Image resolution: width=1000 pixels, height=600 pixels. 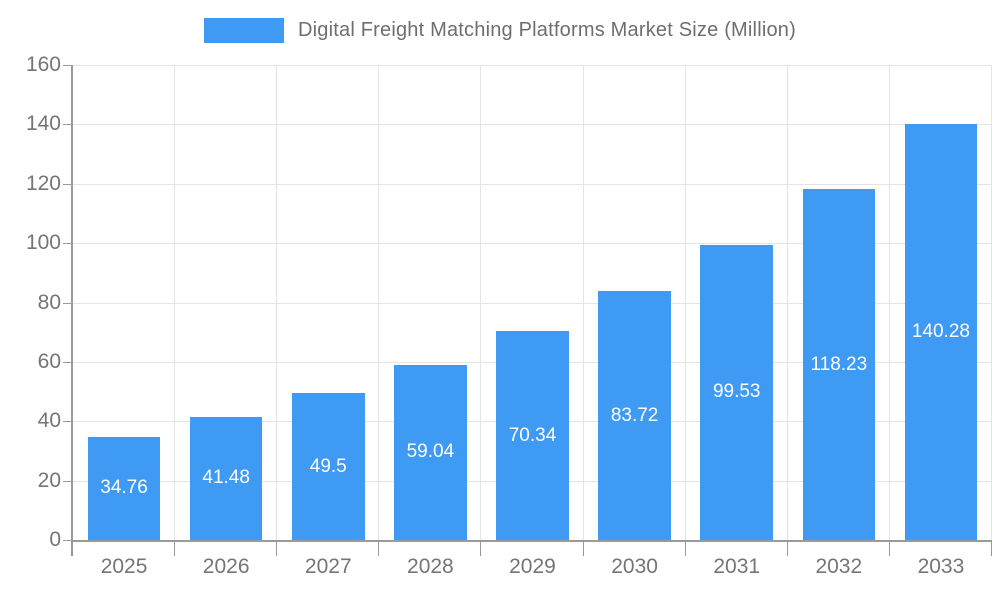 What do you see at coordinates (243, 30) in the screenshot?
I see `legend-swatch-icon` at bounding box center [243, 30].